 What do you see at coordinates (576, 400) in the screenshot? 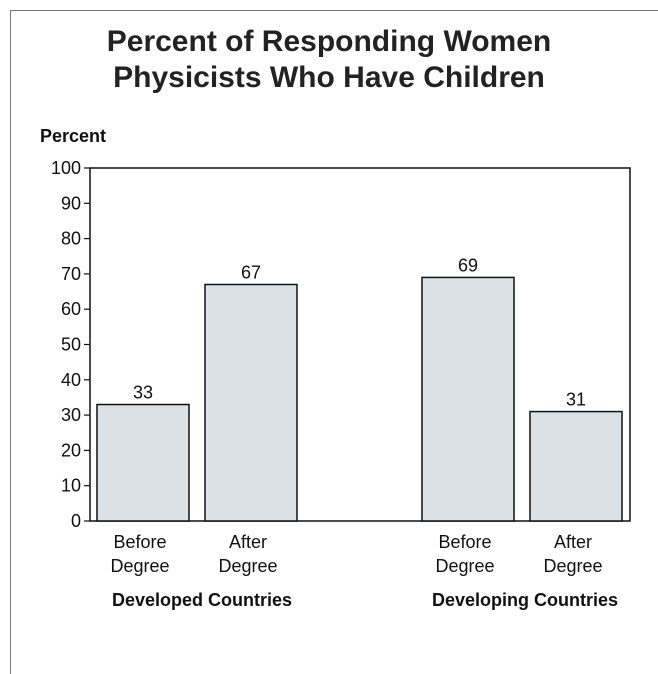
I see `bar-value-label: 31` at bounding box center [576, 400].